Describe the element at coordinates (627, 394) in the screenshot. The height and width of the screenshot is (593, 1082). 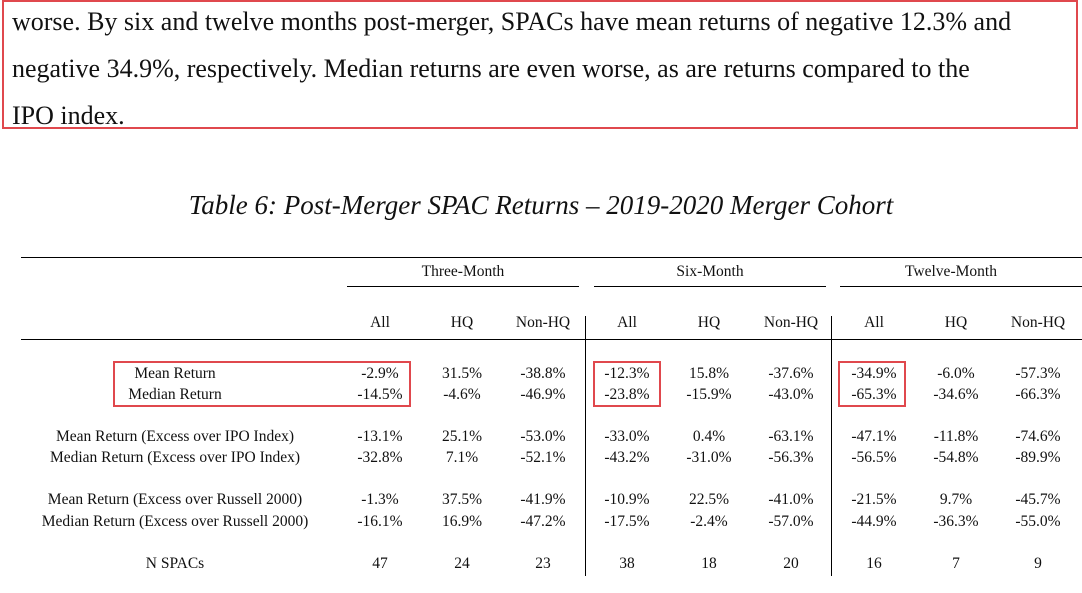
I see `cell-median-return-six-month-all: -23.8%` at that location.